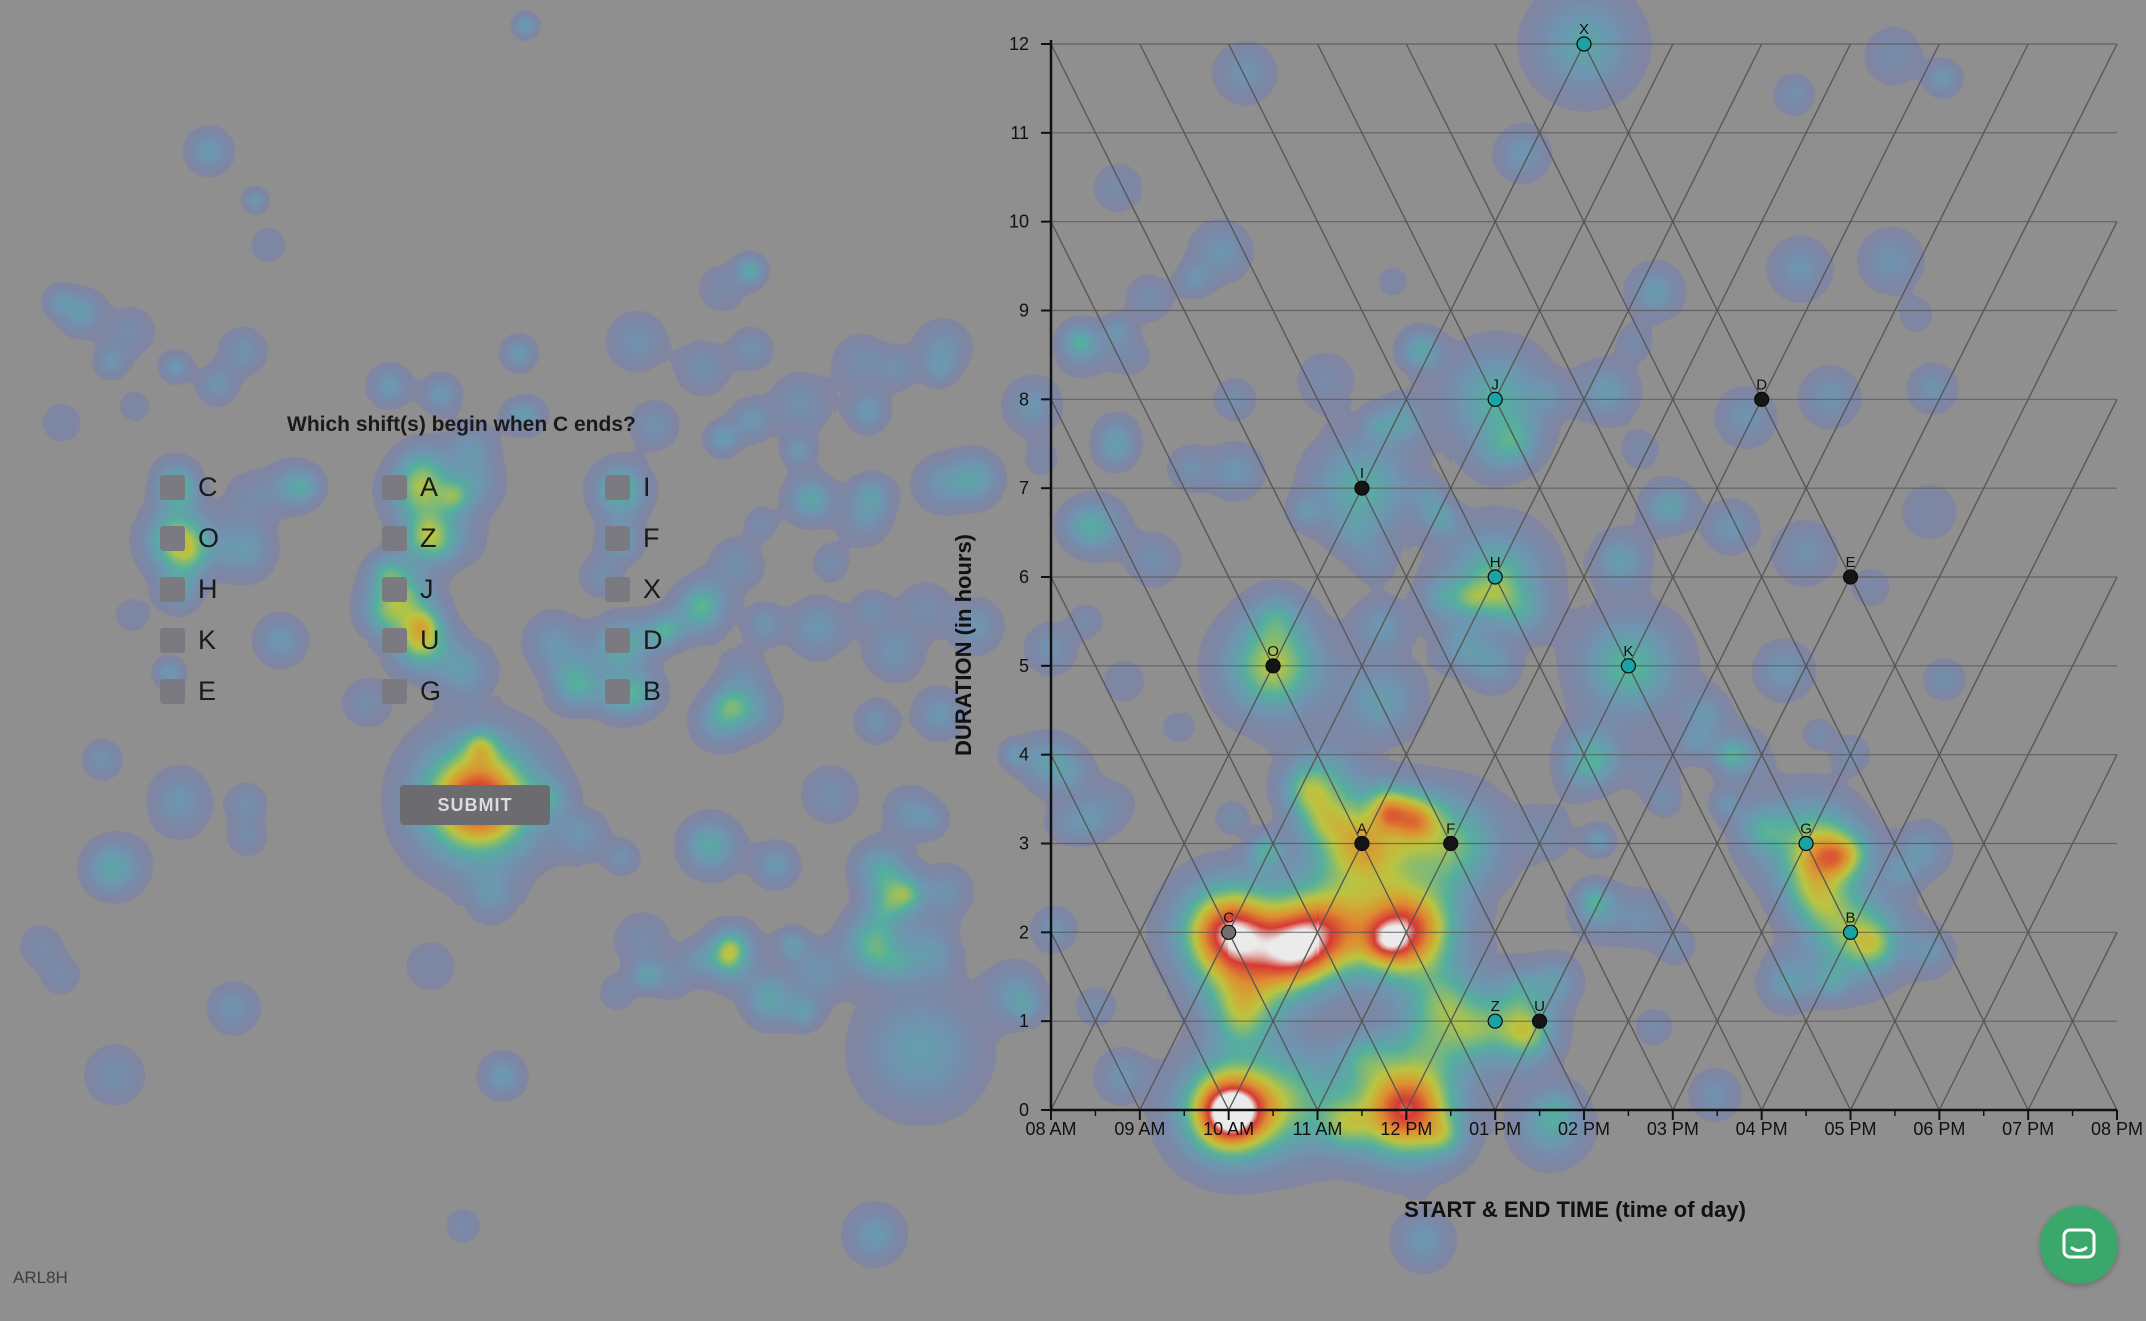  What do you see at coordinates (1024, 488) in the screenshot?
I see `y-tick-label: 7` at bounding box center [1024, 488].